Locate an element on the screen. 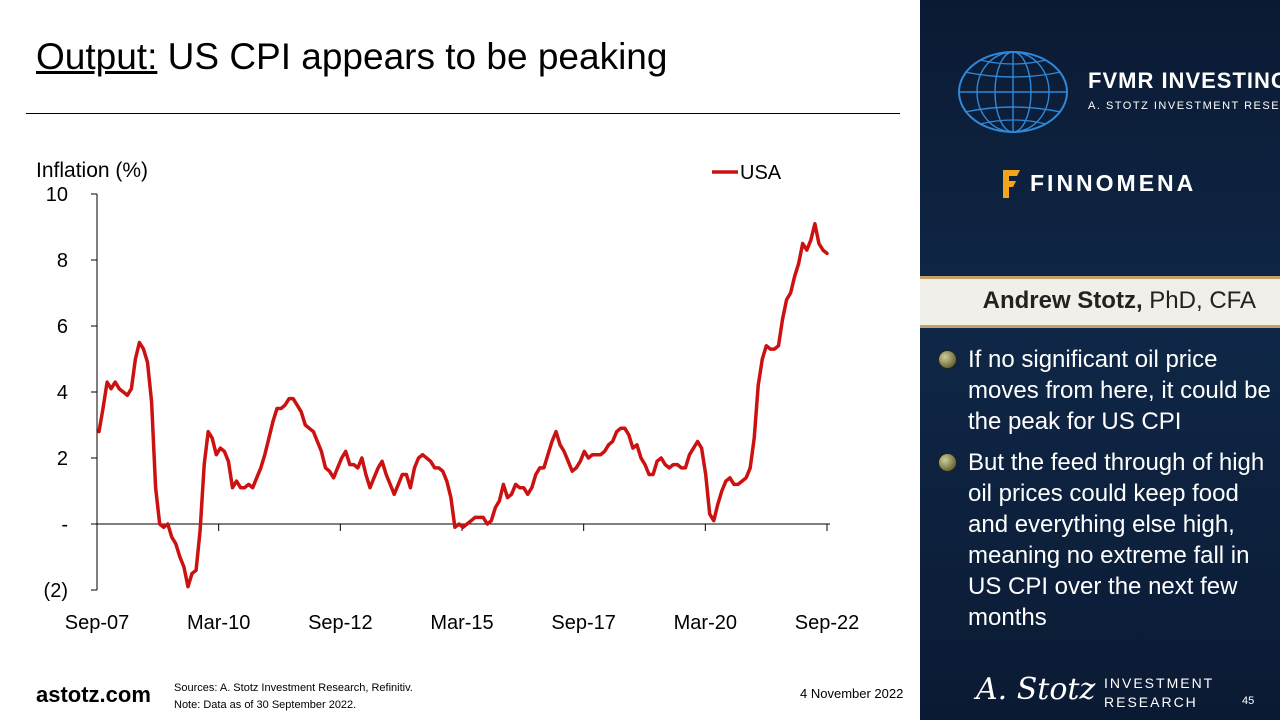 The width and height of the screenshot is (1280, 720). legend: USA is located at coordinates (747, 173).